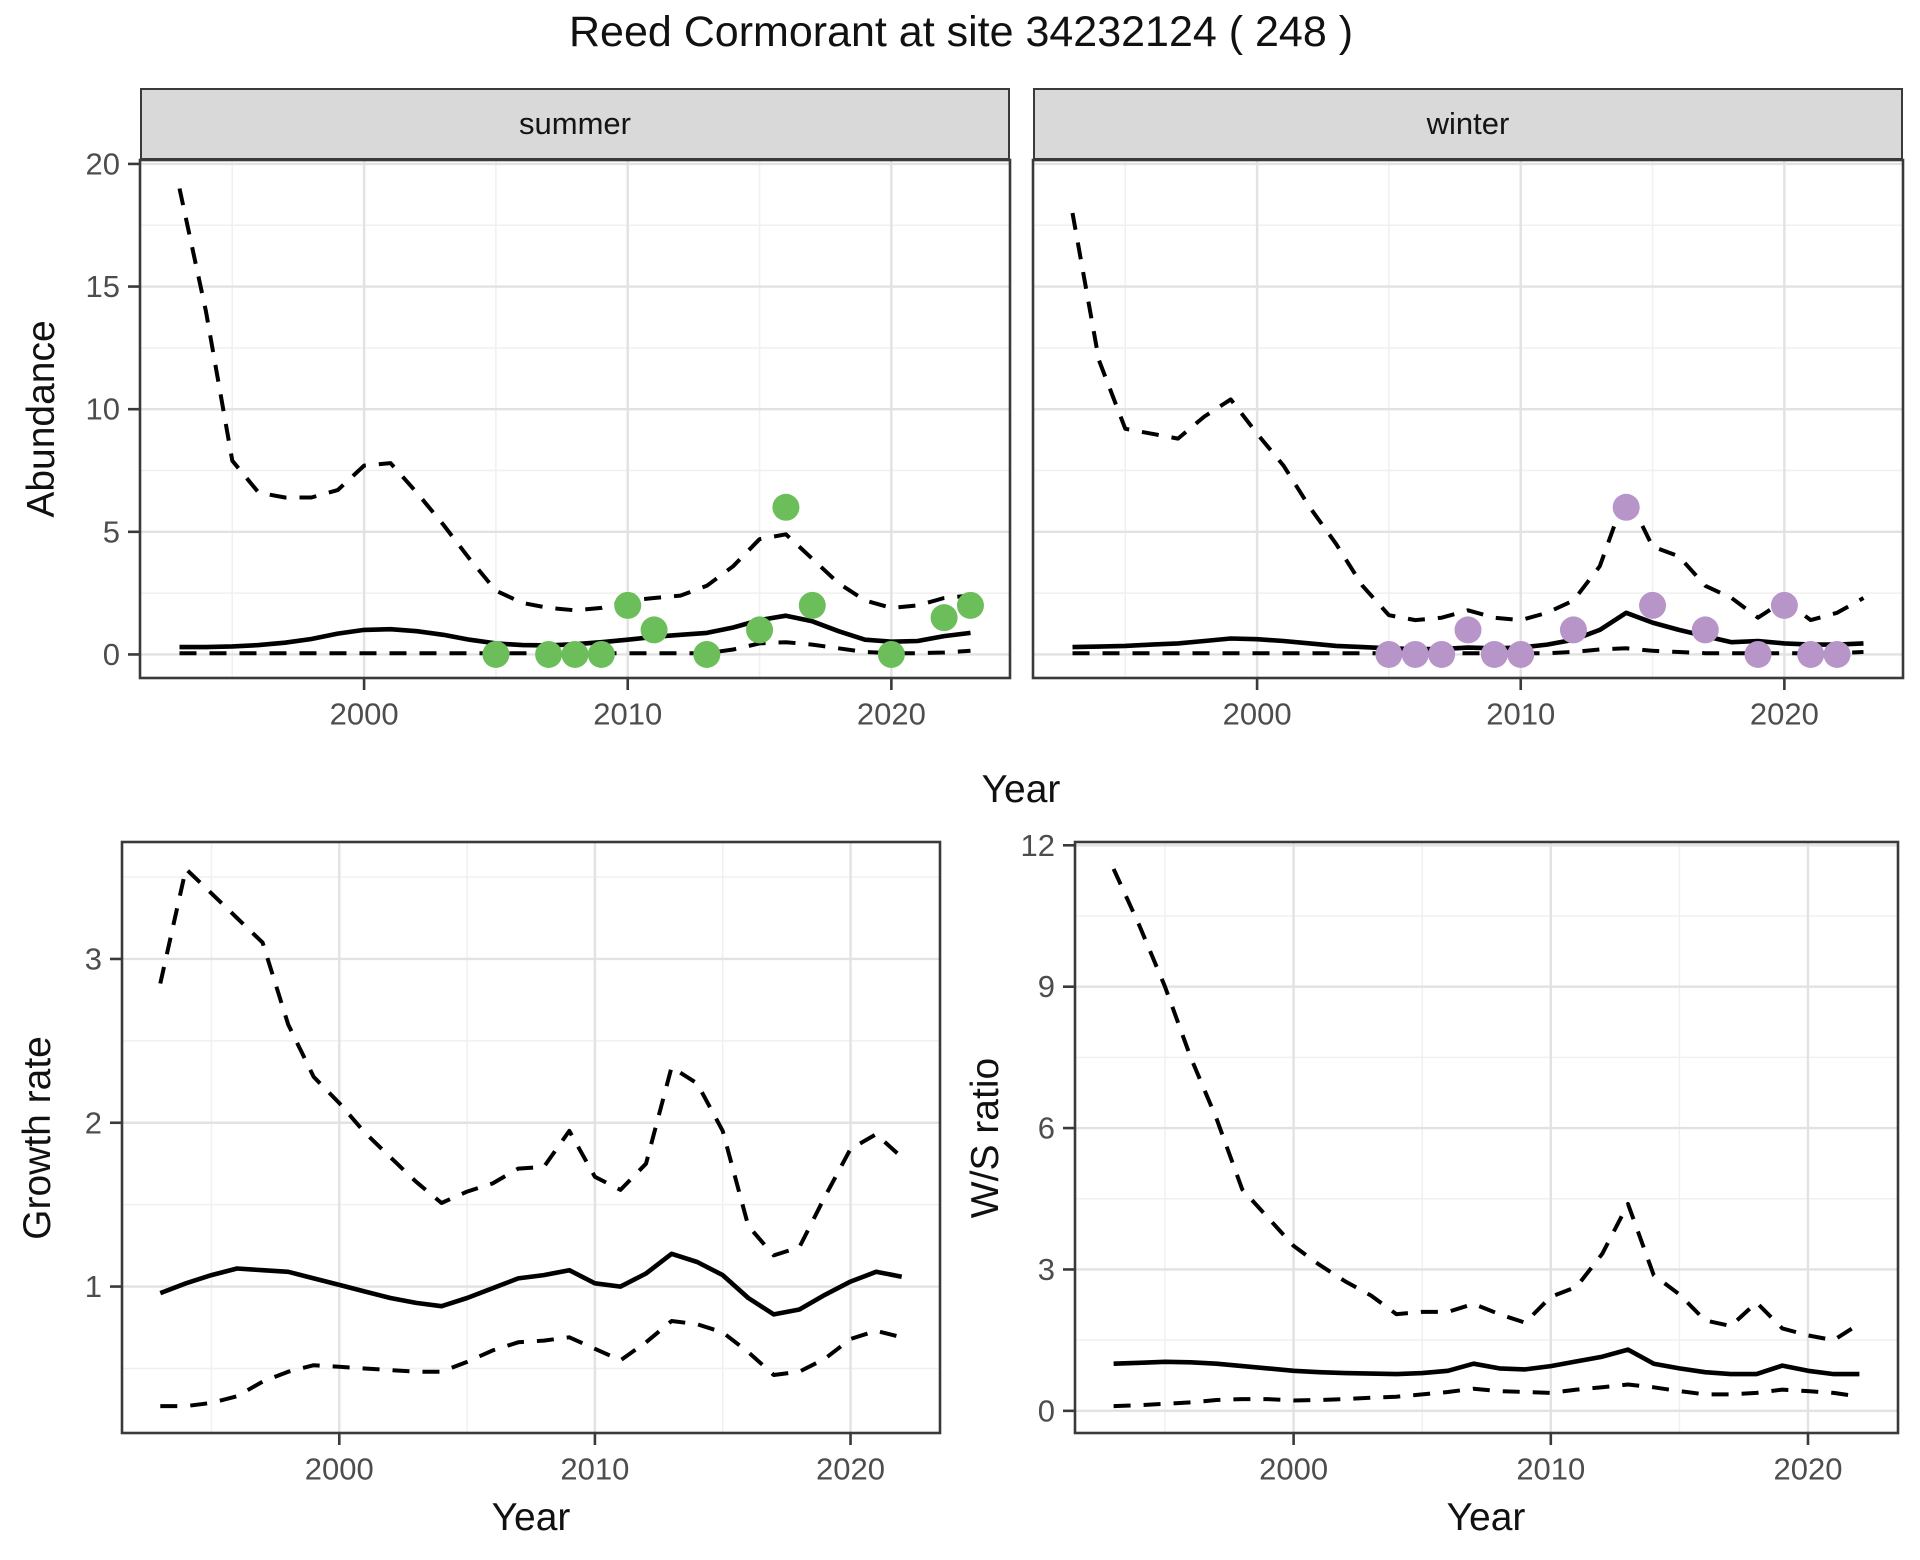 The image size is (1920, 1560). I want to click on year-axis-title-bottom-right: Year, so click(1486, 1517).